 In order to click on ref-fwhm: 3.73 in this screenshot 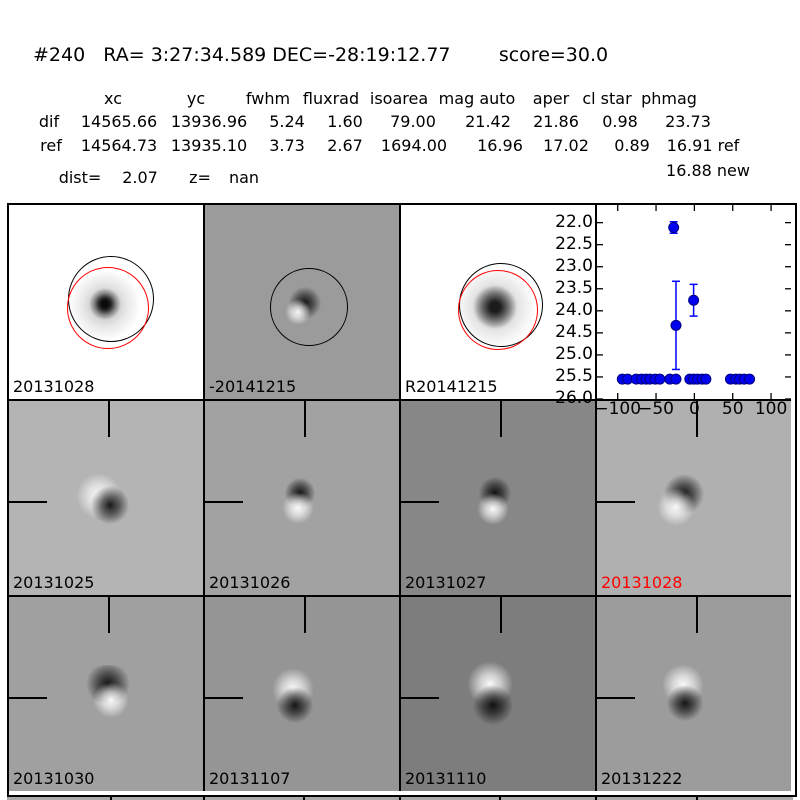, I will do `click(287, 145)`.